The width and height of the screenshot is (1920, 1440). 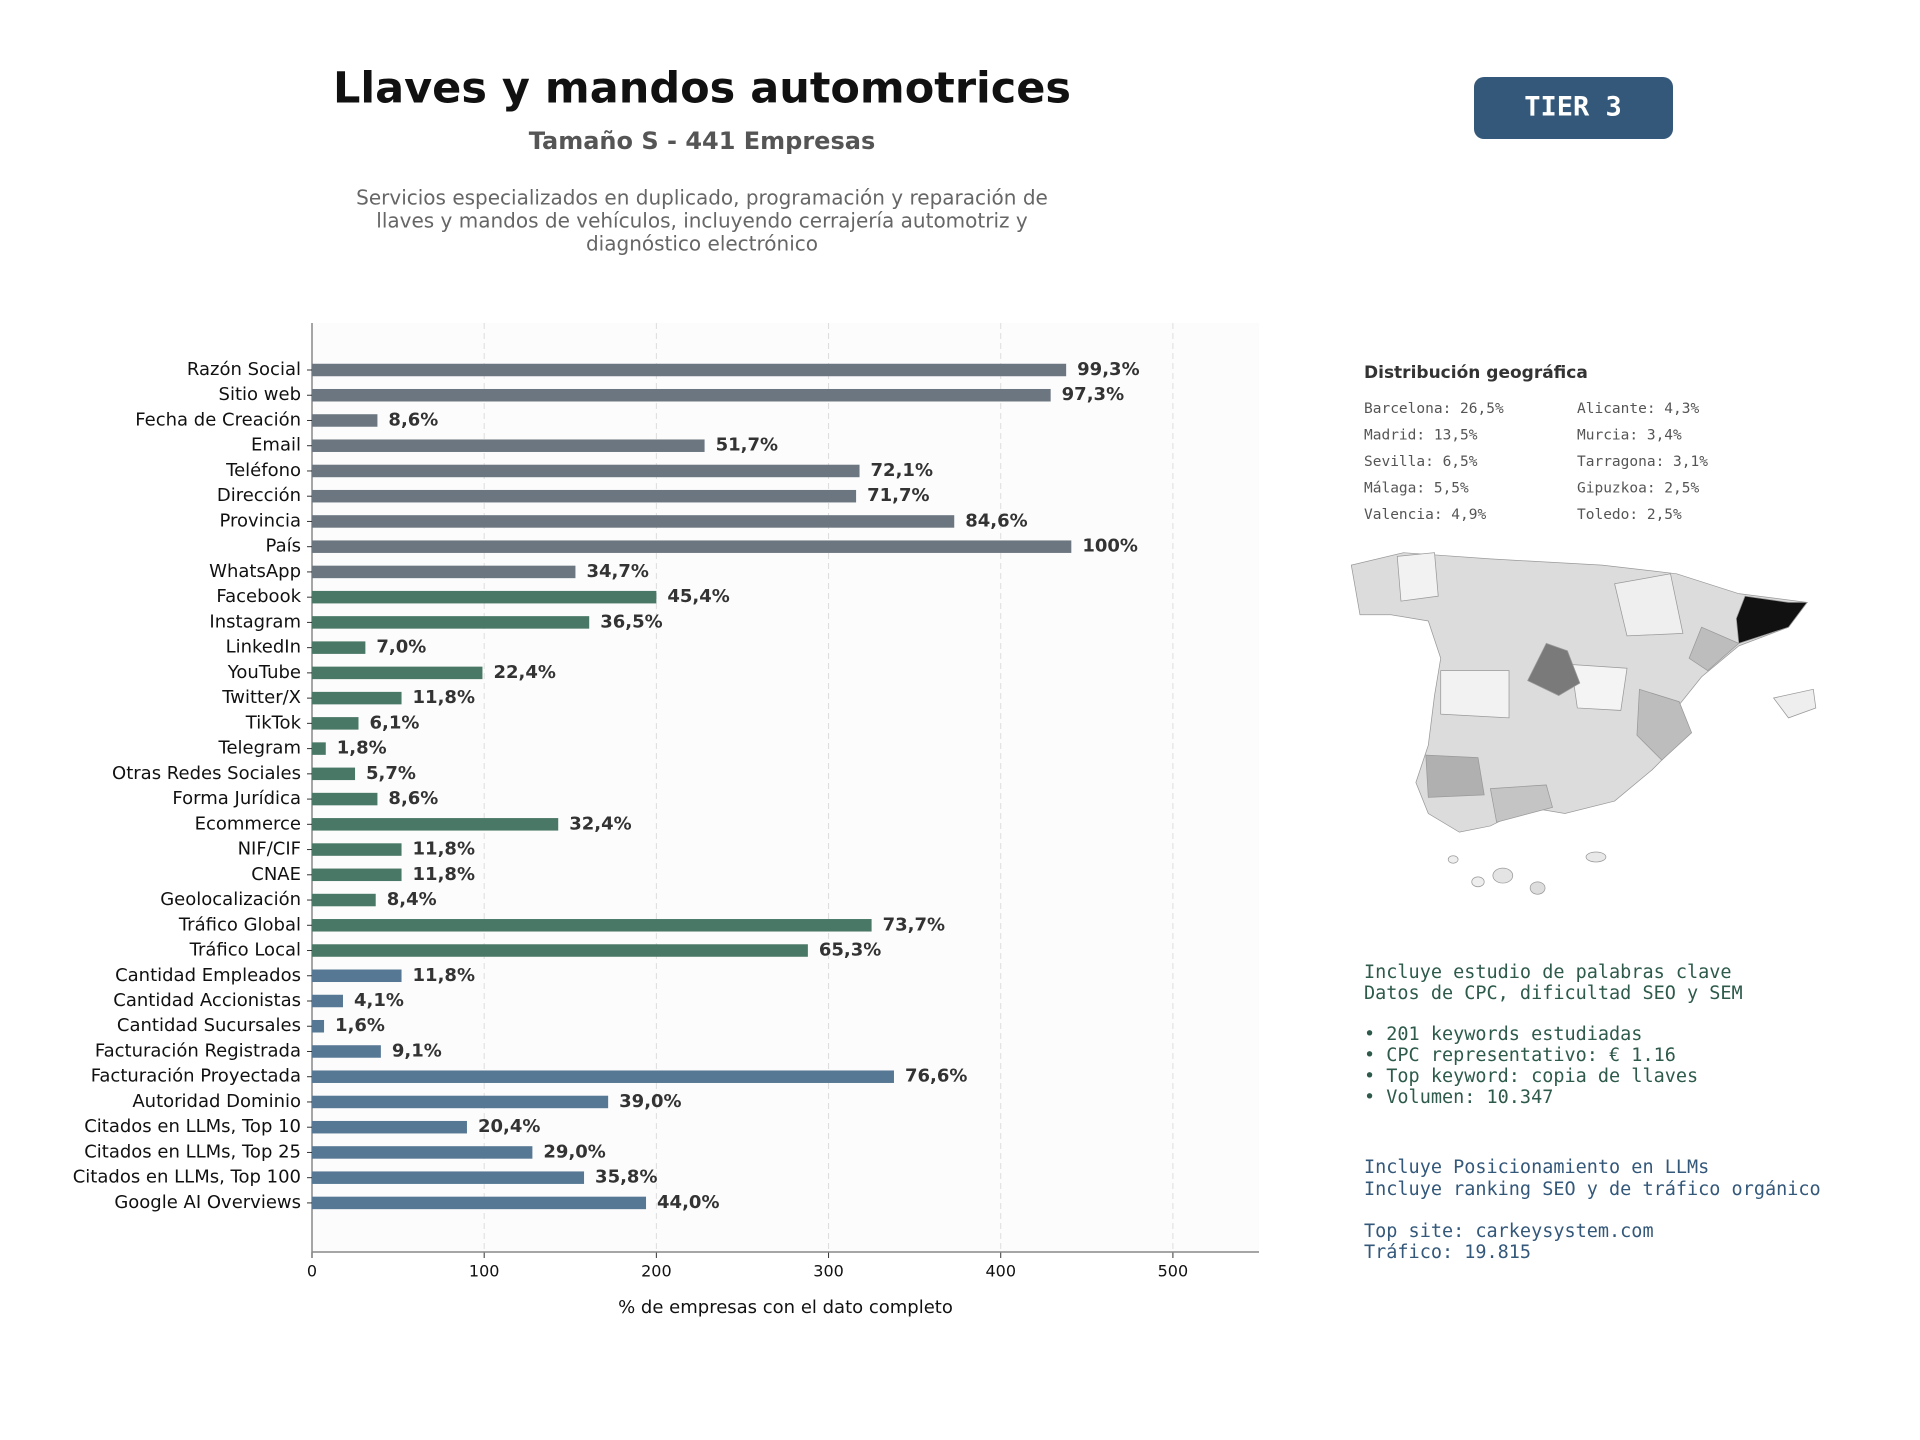 What do you see at coordinates (902, 470) in the screenshot?
I see `value-label: 72,1%` at bounding box center [902, 470].